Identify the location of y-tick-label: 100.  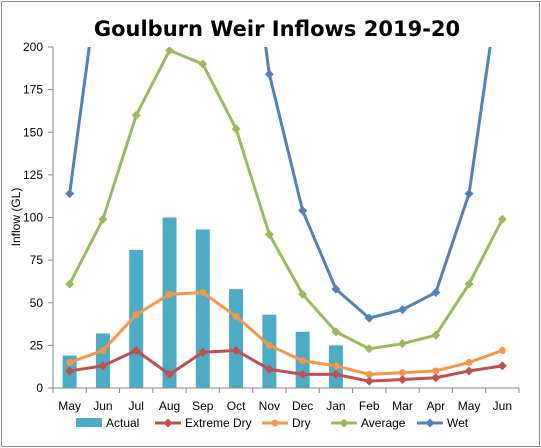
(33, 218).